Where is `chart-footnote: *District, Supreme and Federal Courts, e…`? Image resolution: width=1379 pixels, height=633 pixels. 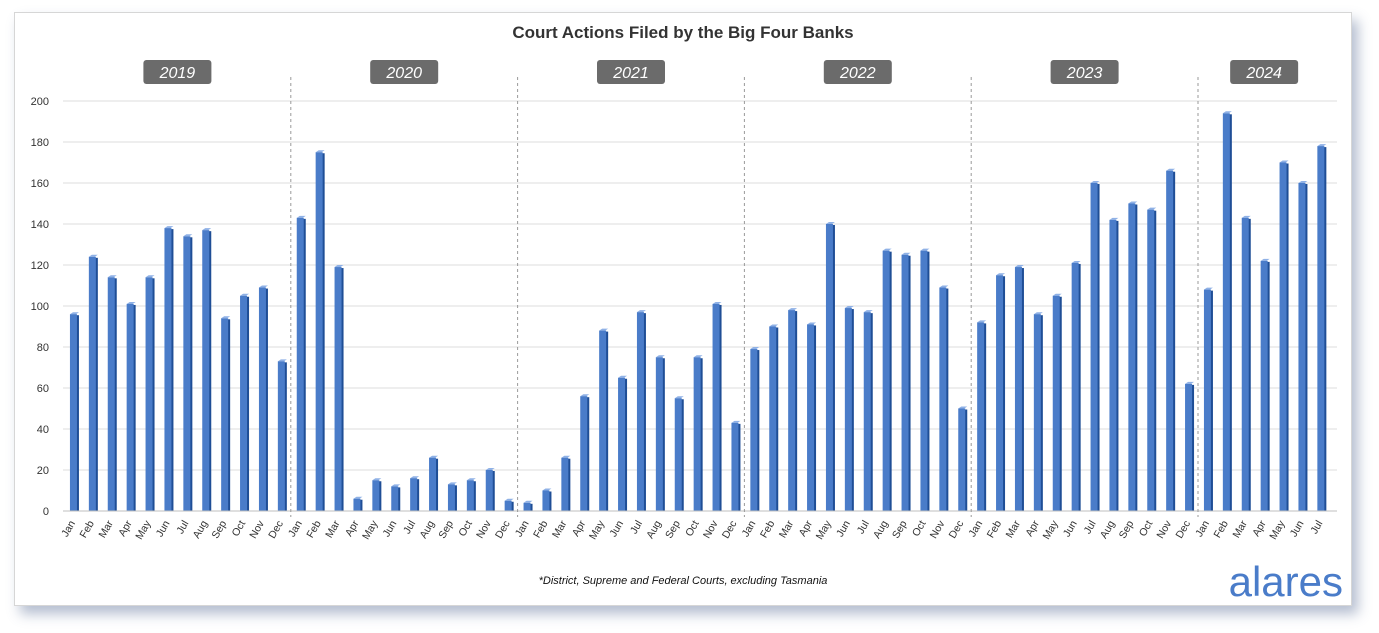
chart-footnote: *District, Supreme and Federal Courts, e… is located at coordinates (683, 581).